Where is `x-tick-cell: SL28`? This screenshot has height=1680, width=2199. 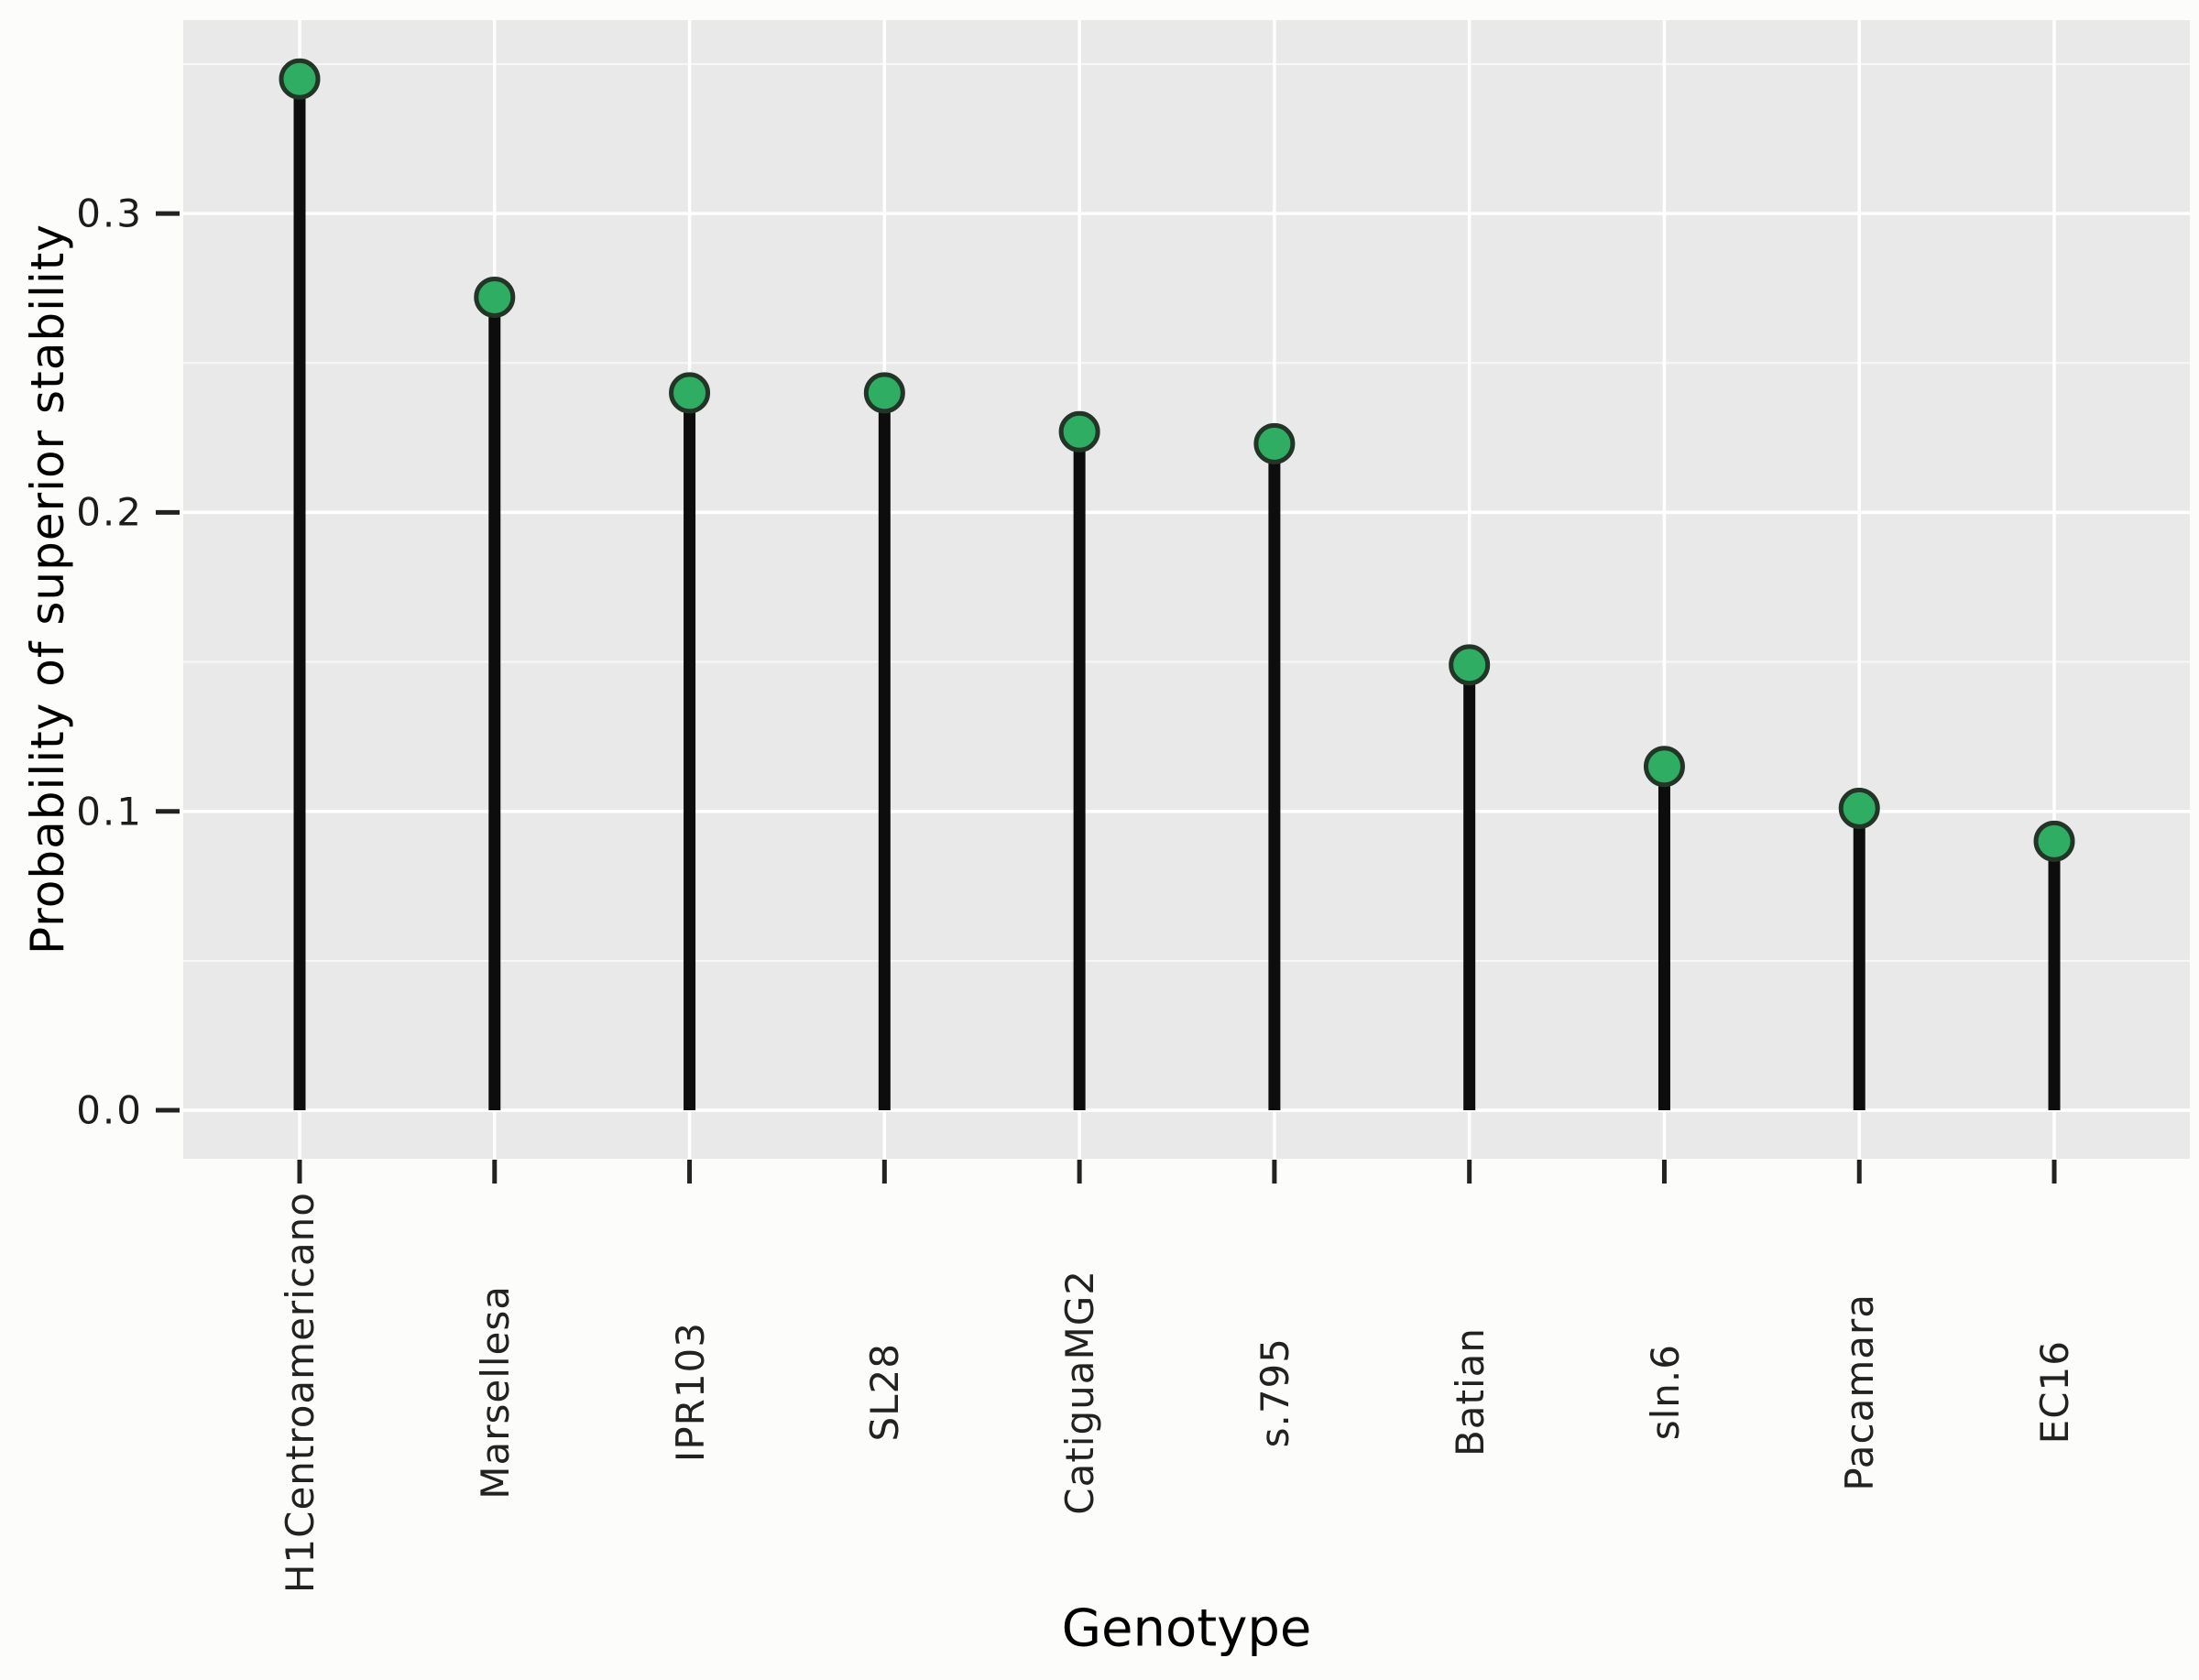 x-tick-cell: SL28 is located at coordinates (884, 1392).